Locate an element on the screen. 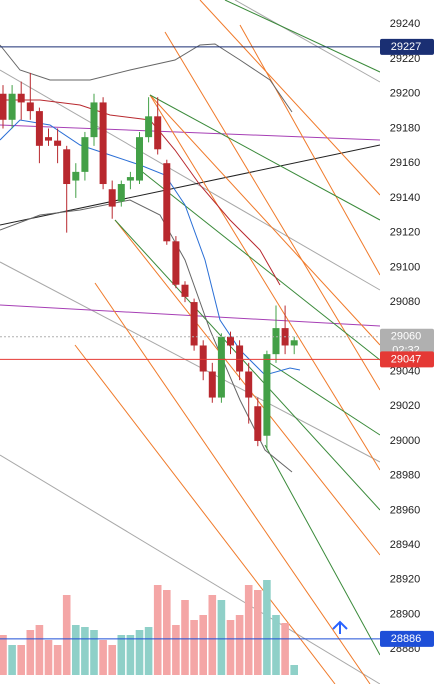 The image size is (434, 684). price-label: 29227 is located at coordinates (406, 47).